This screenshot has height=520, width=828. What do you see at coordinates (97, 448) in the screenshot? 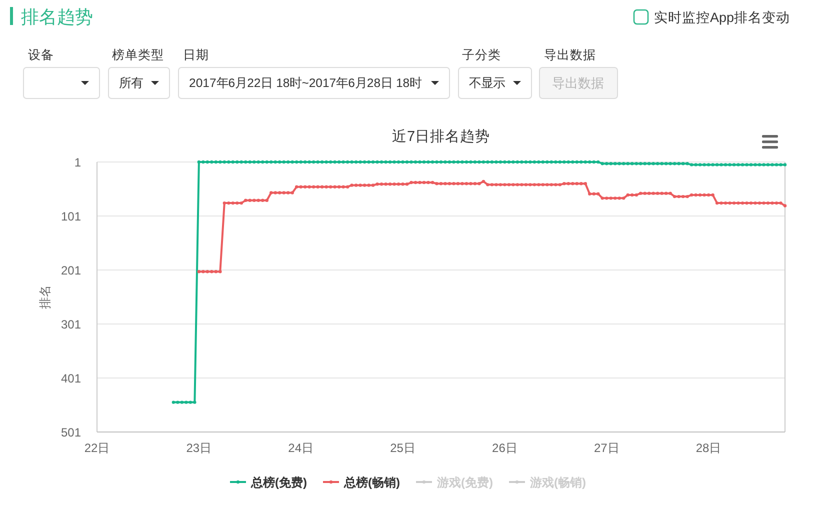
I see `x-tick-label: 22日` at bounding box center [97, 448].